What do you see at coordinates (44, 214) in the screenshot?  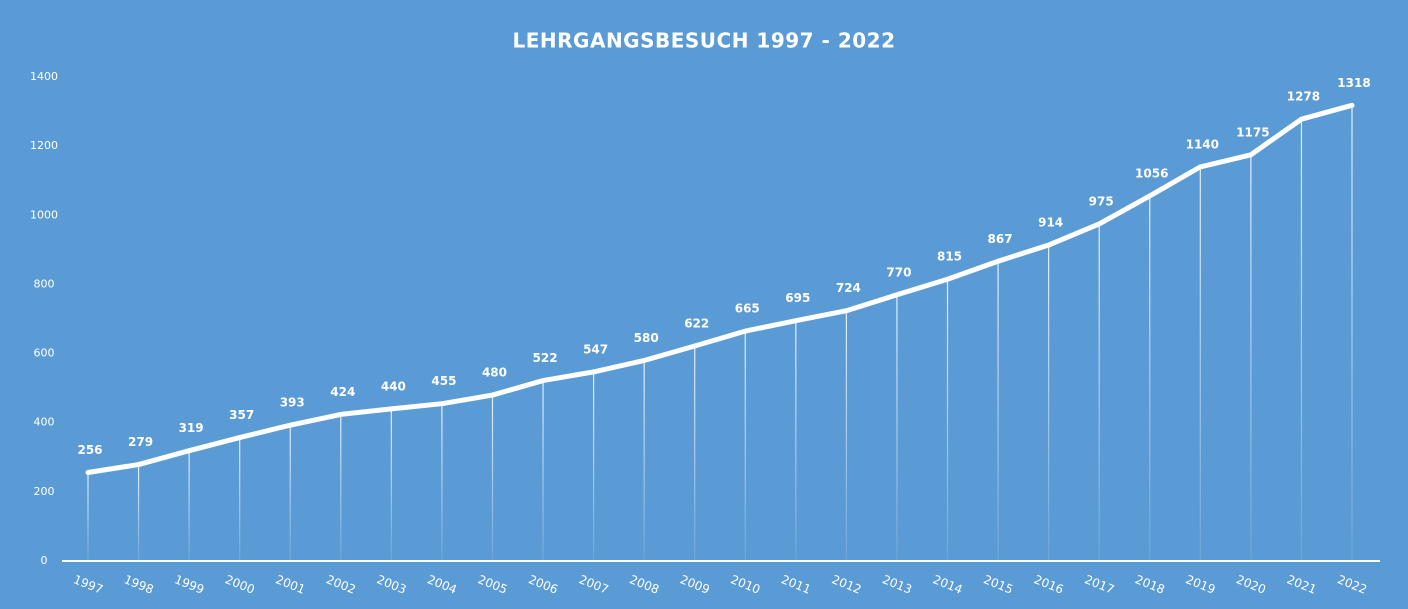 I see `y-tick-label: 1000` at bounding box center [44, 214].